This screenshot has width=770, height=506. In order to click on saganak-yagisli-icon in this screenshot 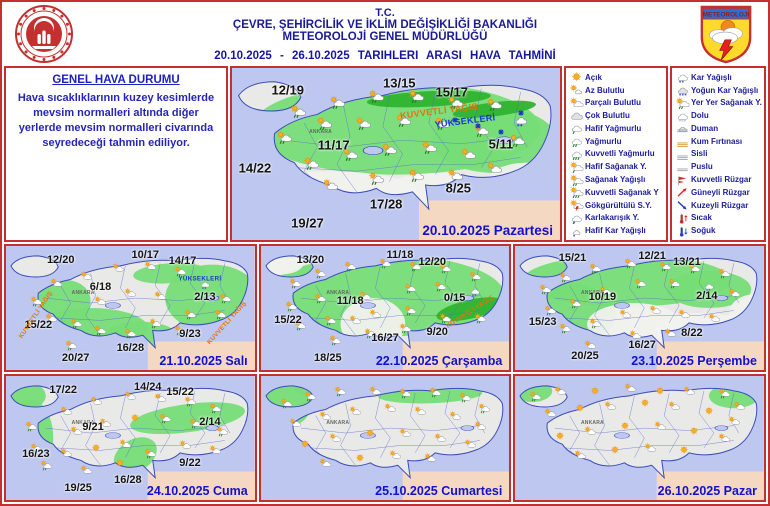, I will do `click(577, 180)`.